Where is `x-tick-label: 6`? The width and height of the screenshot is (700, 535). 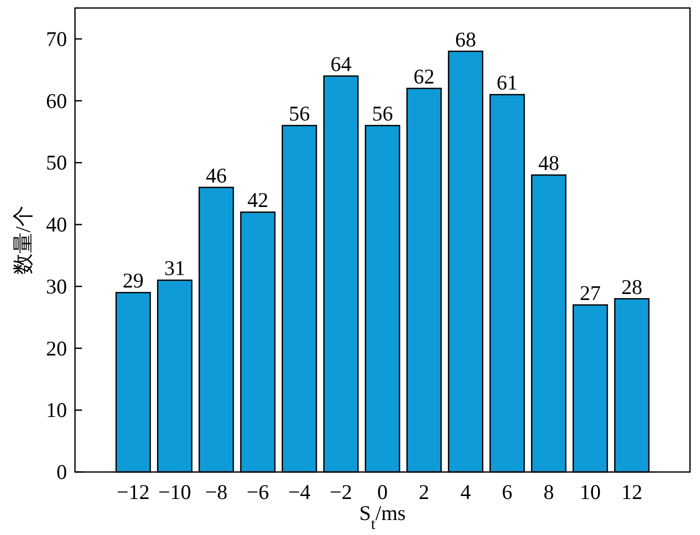
x-tick-label: 6 is located at coordinates (507, 492).